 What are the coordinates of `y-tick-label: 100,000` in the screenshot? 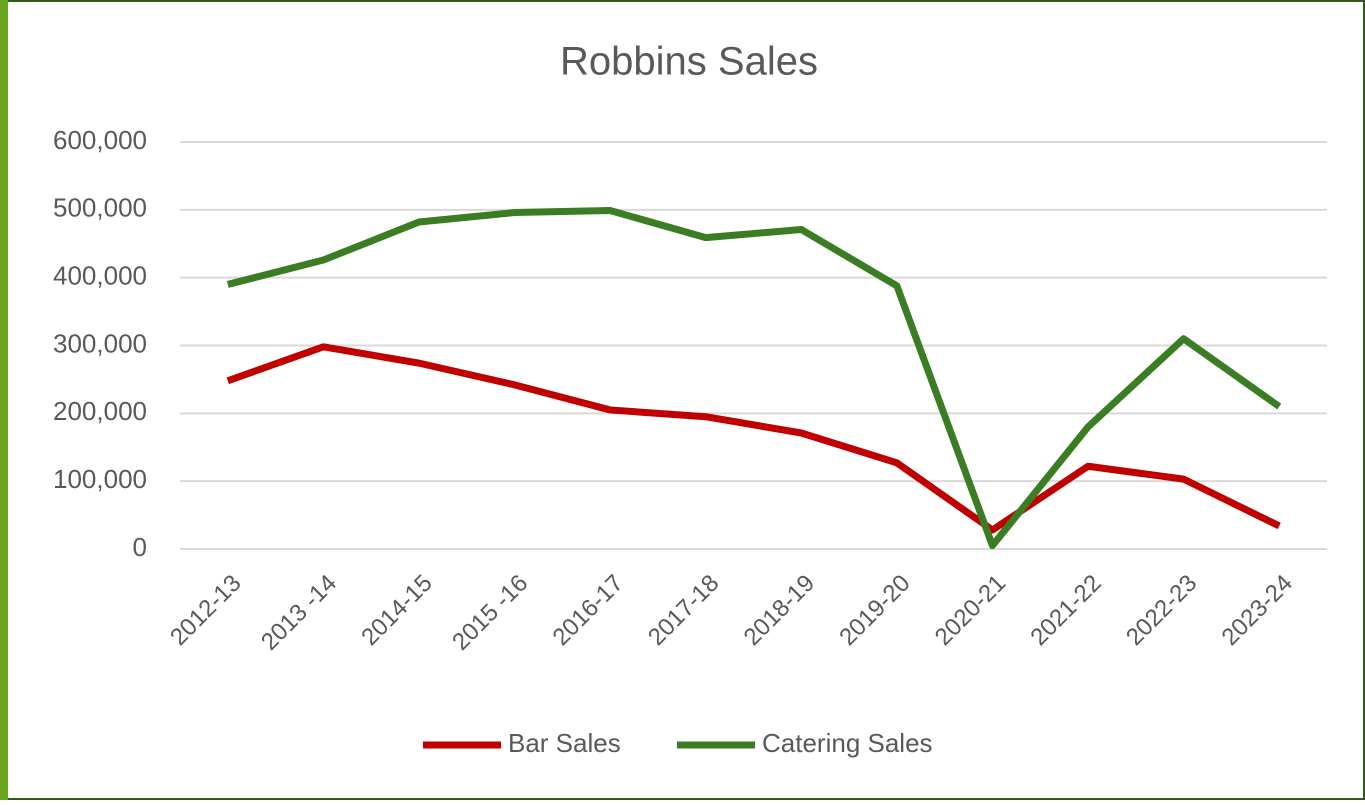 It's located at (100, 479).